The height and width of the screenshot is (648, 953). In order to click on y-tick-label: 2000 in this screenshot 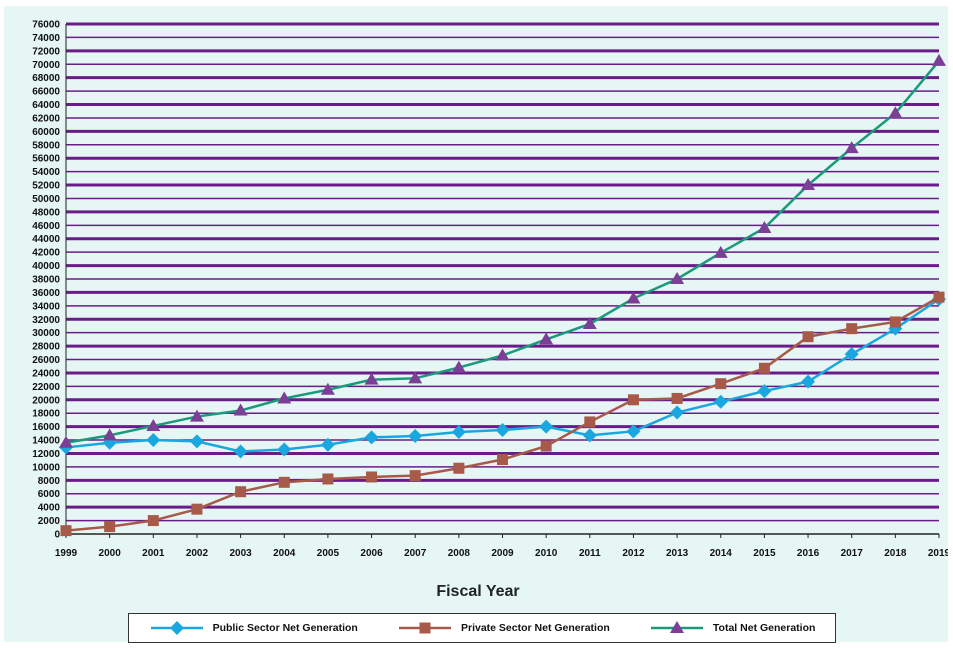, I will do `click(49, 521)`.